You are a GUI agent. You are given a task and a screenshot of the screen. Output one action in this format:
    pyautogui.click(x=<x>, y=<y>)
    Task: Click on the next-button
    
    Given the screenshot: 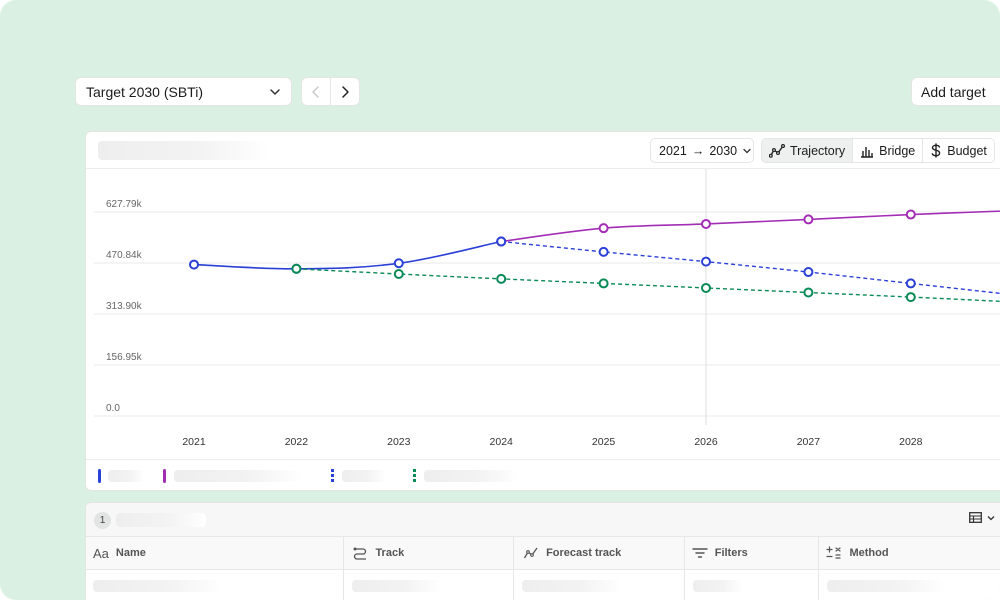 What is the action you would take?
    pyautogui.click(x=344, y=91)
    